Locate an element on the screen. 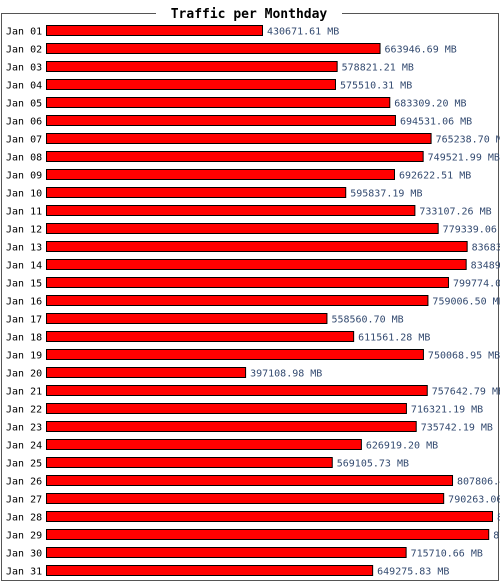  title-background is located at coordinates (249, 13).